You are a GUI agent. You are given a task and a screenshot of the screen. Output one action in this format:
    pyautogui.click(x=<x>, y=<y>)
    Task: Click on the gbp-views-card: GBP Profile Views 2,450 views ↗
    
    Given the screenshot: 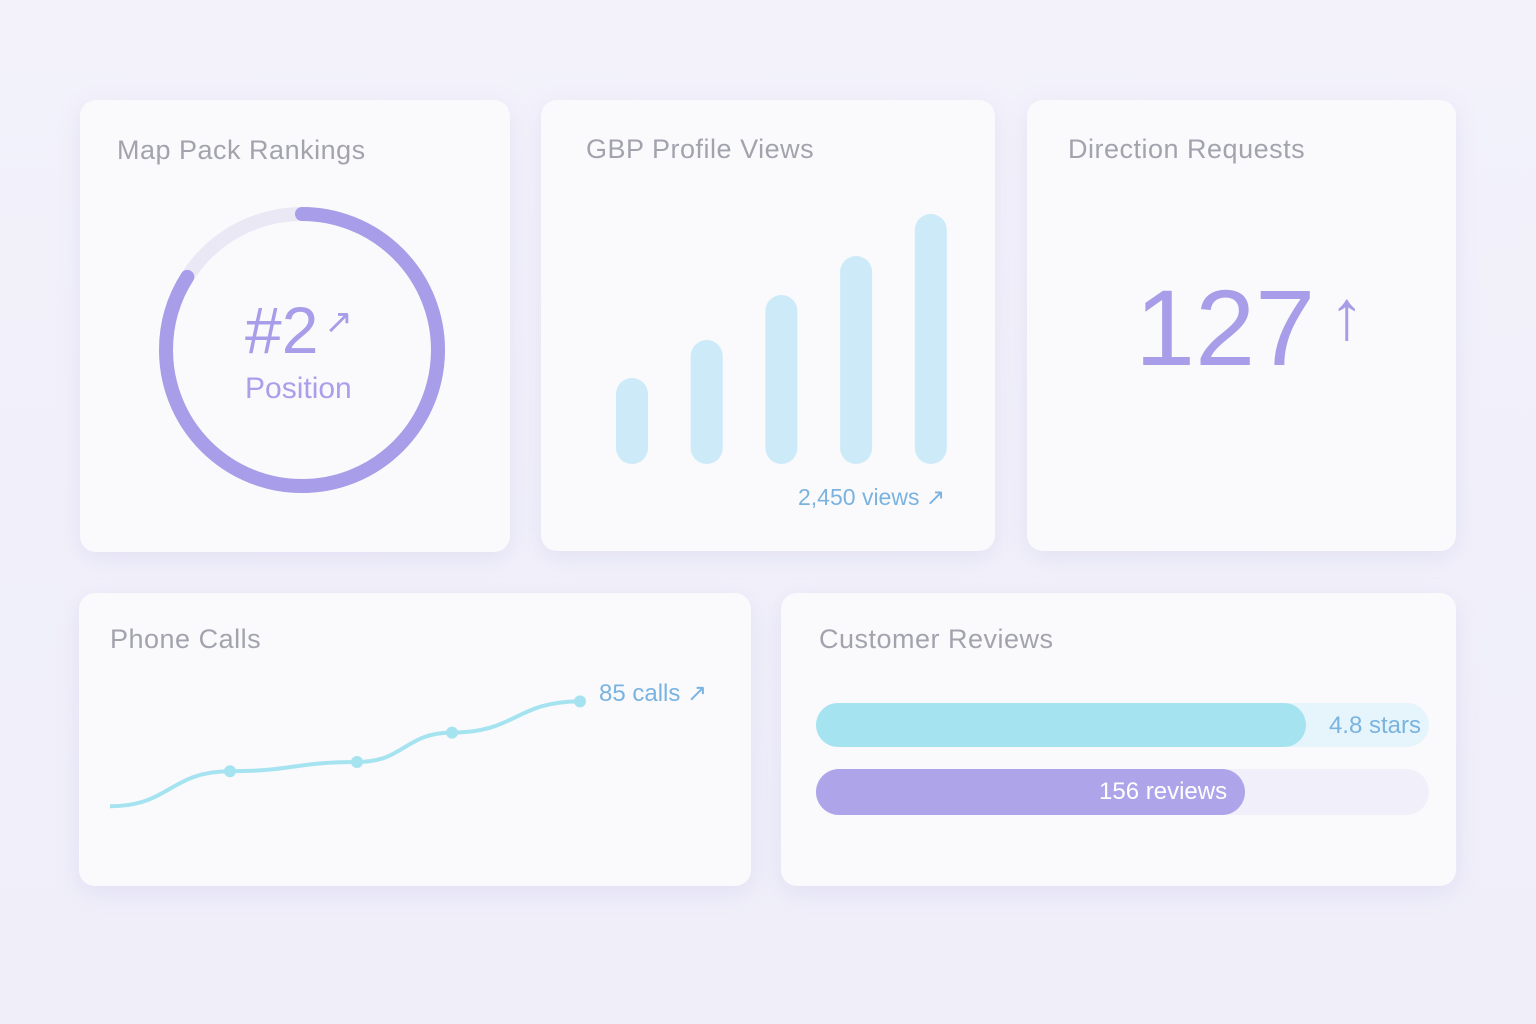 What is the action you would take?
    pyautogui.click(x=768, y=325)
    